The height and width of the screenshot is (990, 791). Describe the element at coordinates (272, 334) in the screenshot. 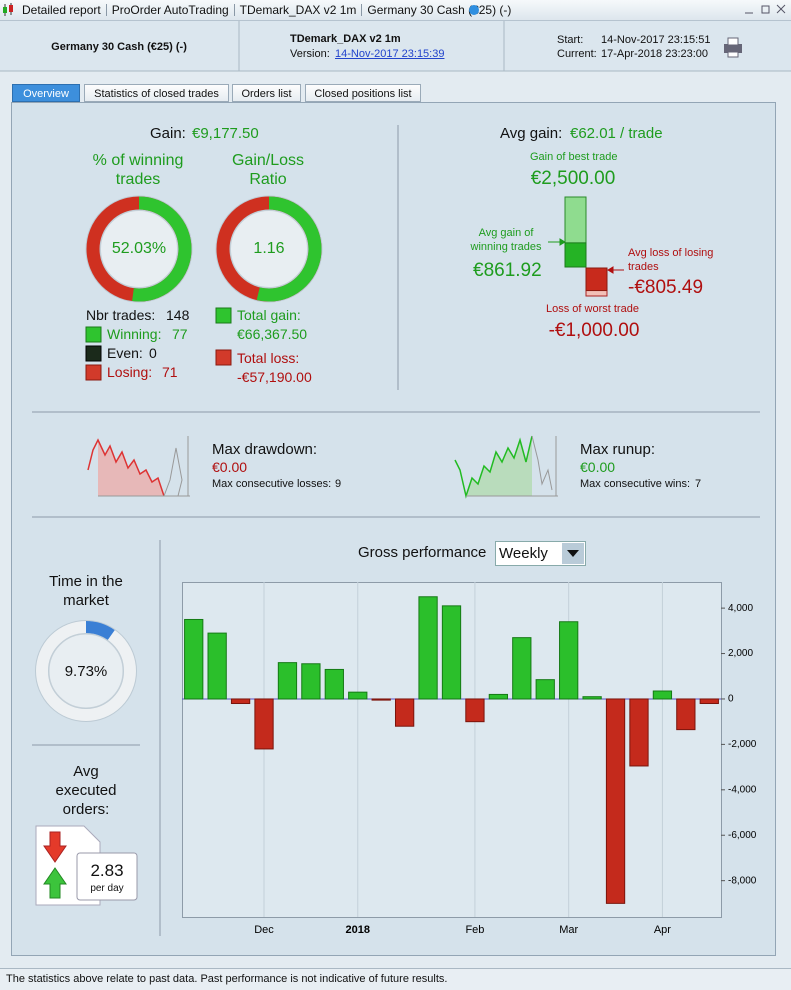

I see `total-gain: €66,367.50` at that location.